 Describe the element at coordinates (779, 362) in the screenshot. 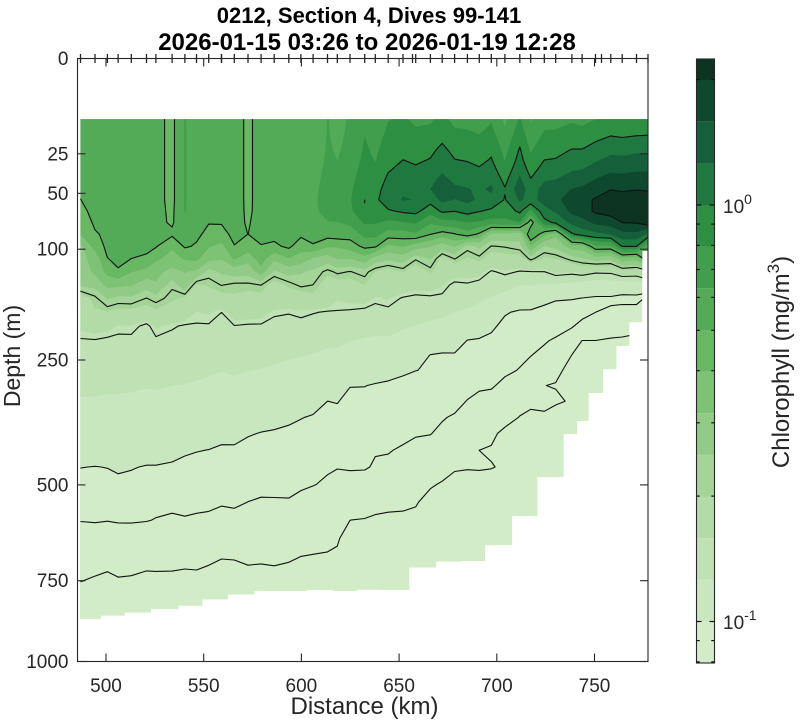

I see `svg-text: Chlorophyll (mg/m3)` at that location.